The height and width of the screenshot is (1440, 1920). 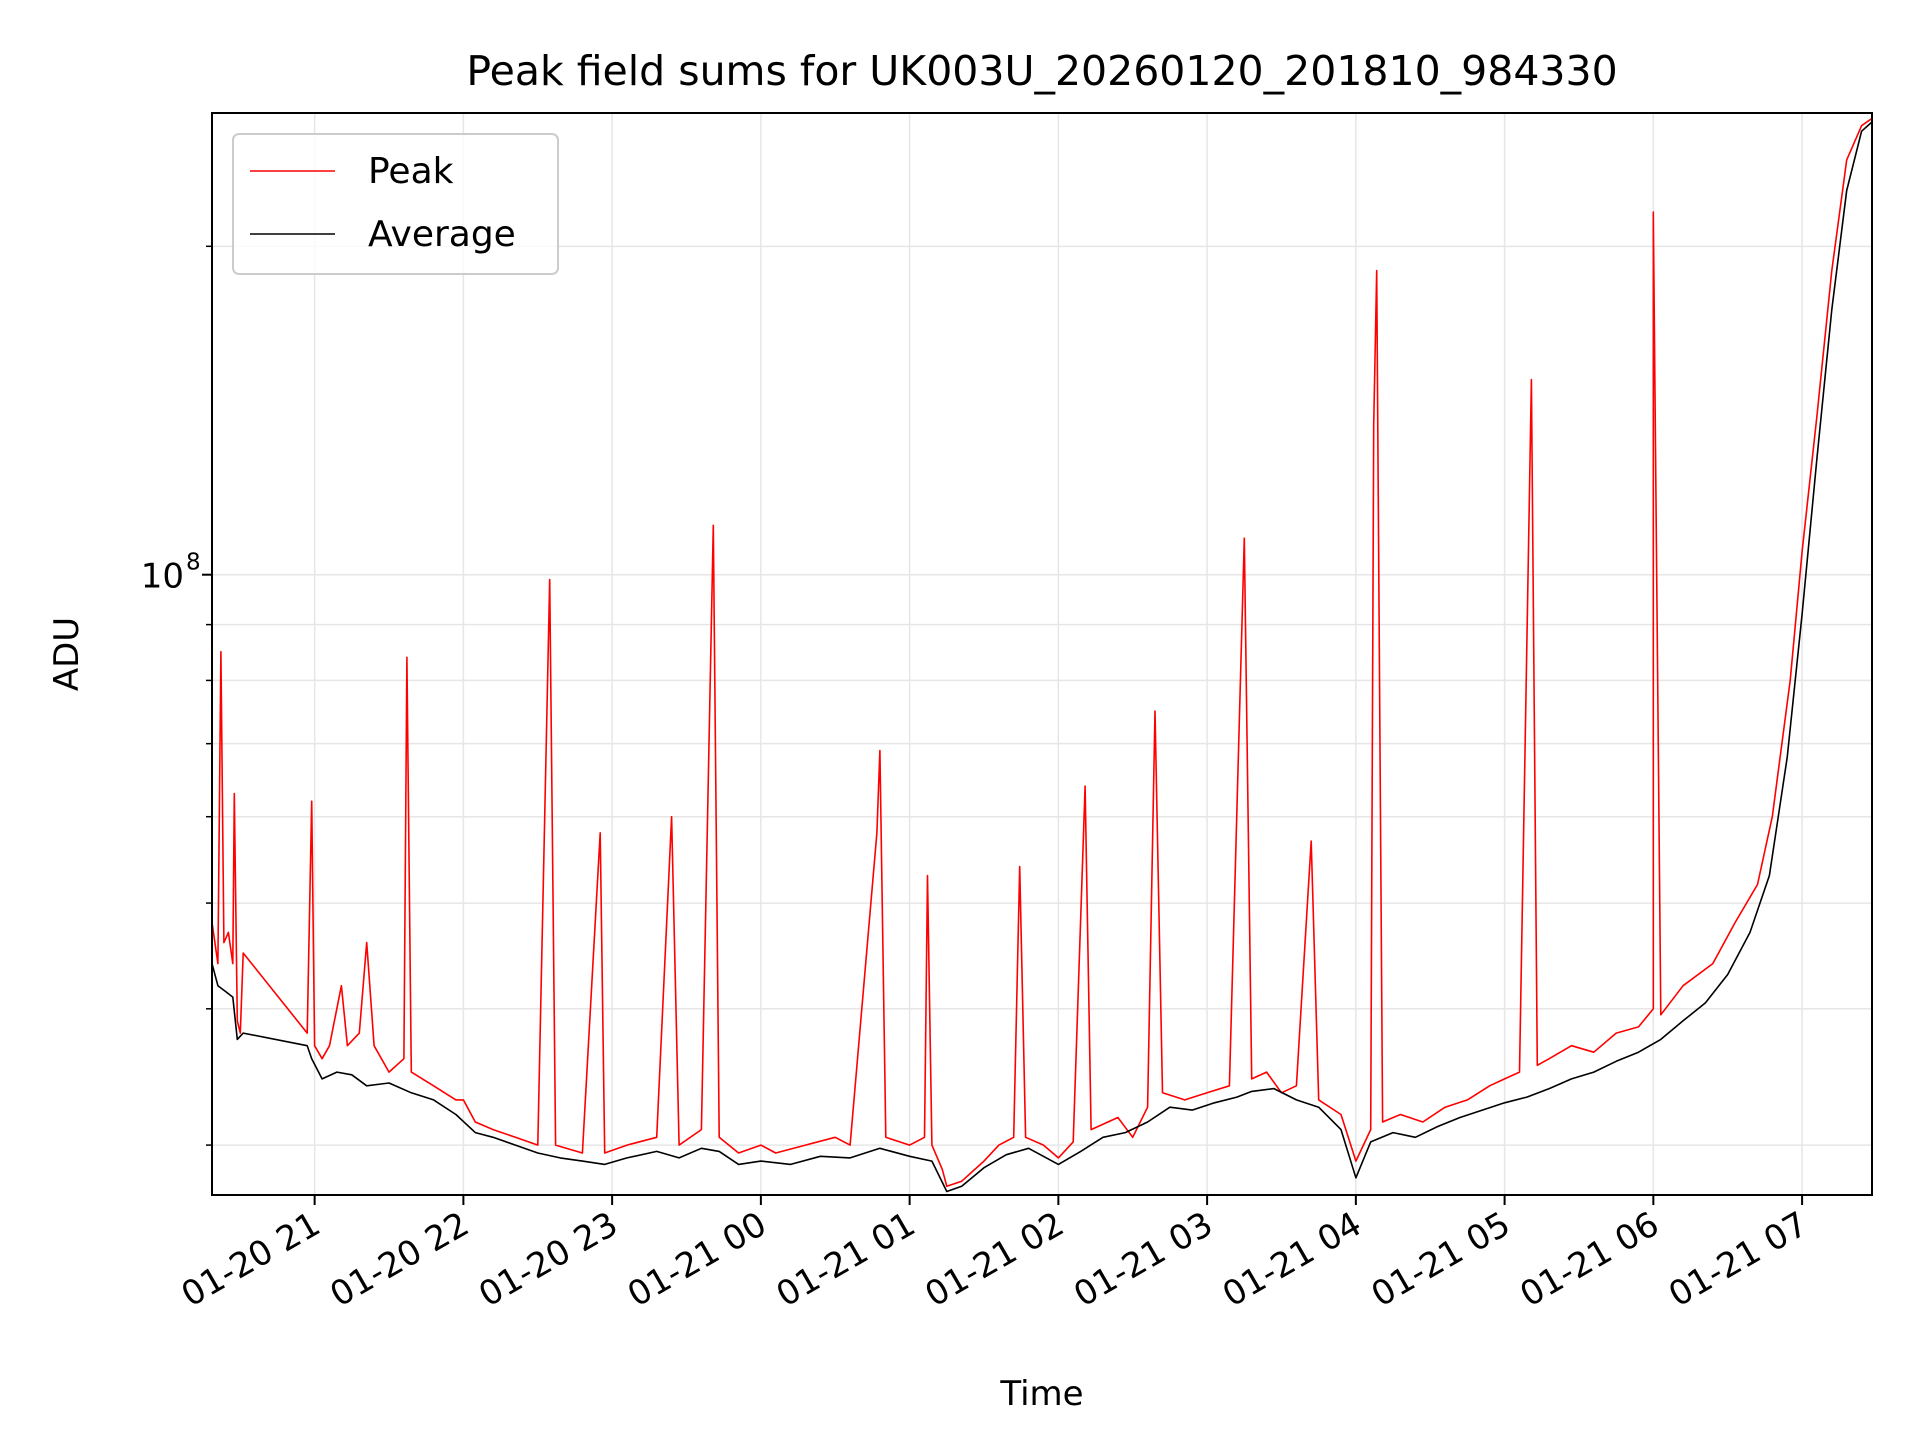 I want to click on x-axis-label: Time, so click(x=1041, y=1394).